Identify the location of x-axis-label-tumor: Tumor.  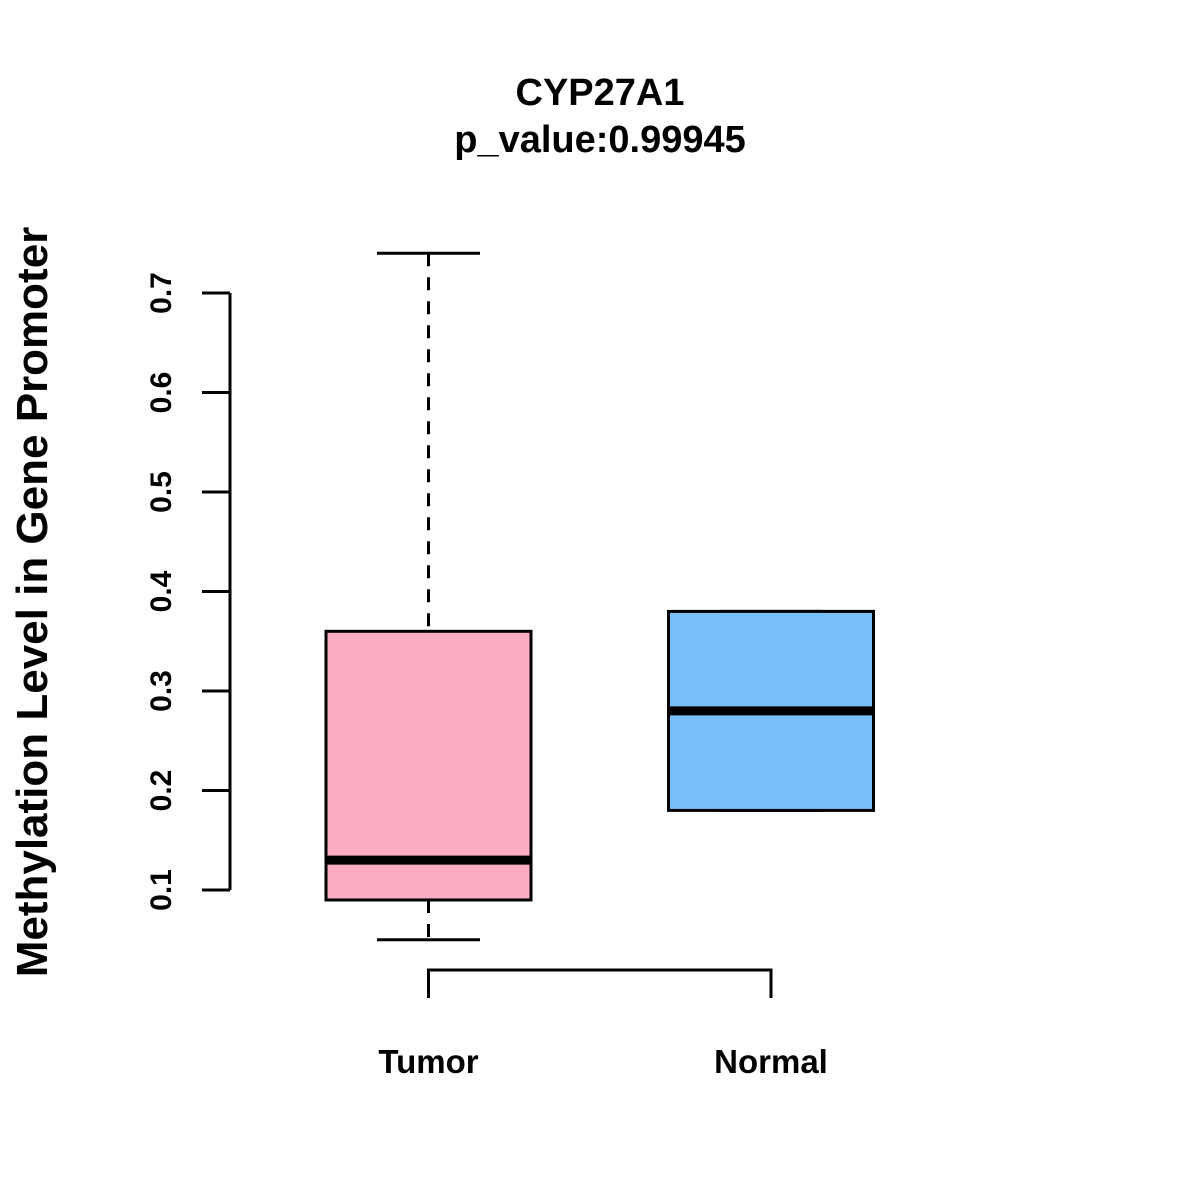
(428, 1061).